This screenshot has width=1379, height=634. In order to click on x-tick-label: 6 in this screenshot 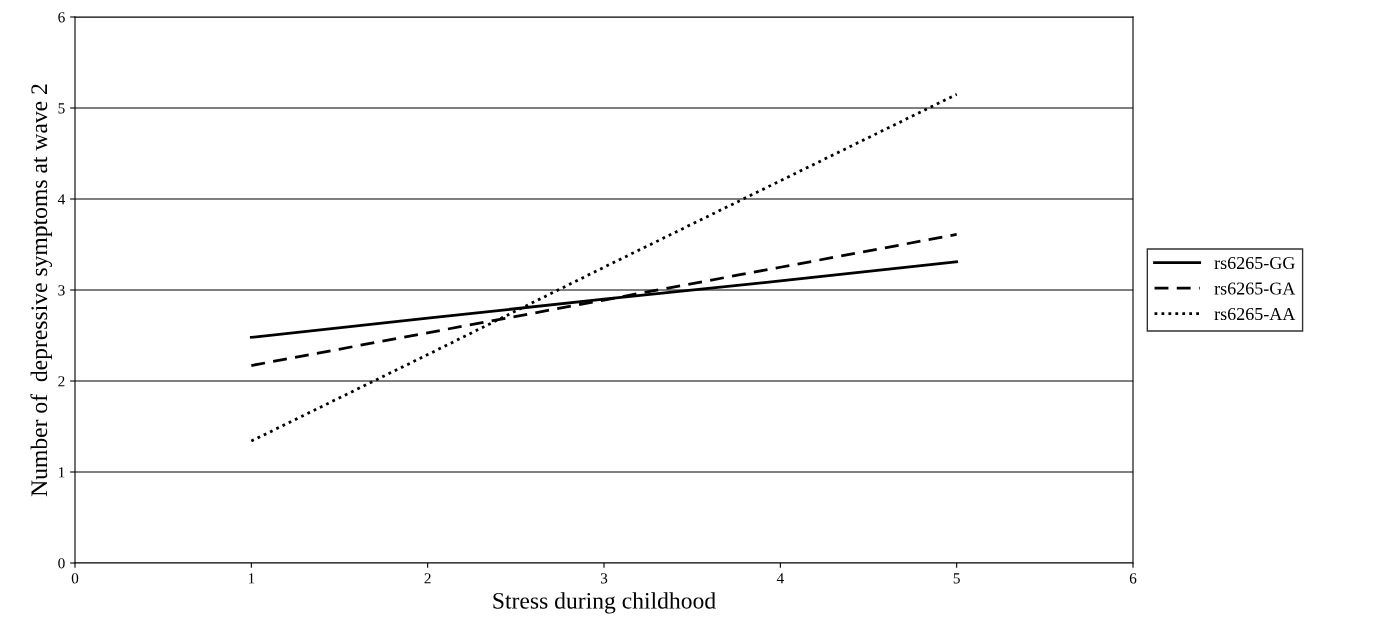, I will do `click(1133, 578)`.